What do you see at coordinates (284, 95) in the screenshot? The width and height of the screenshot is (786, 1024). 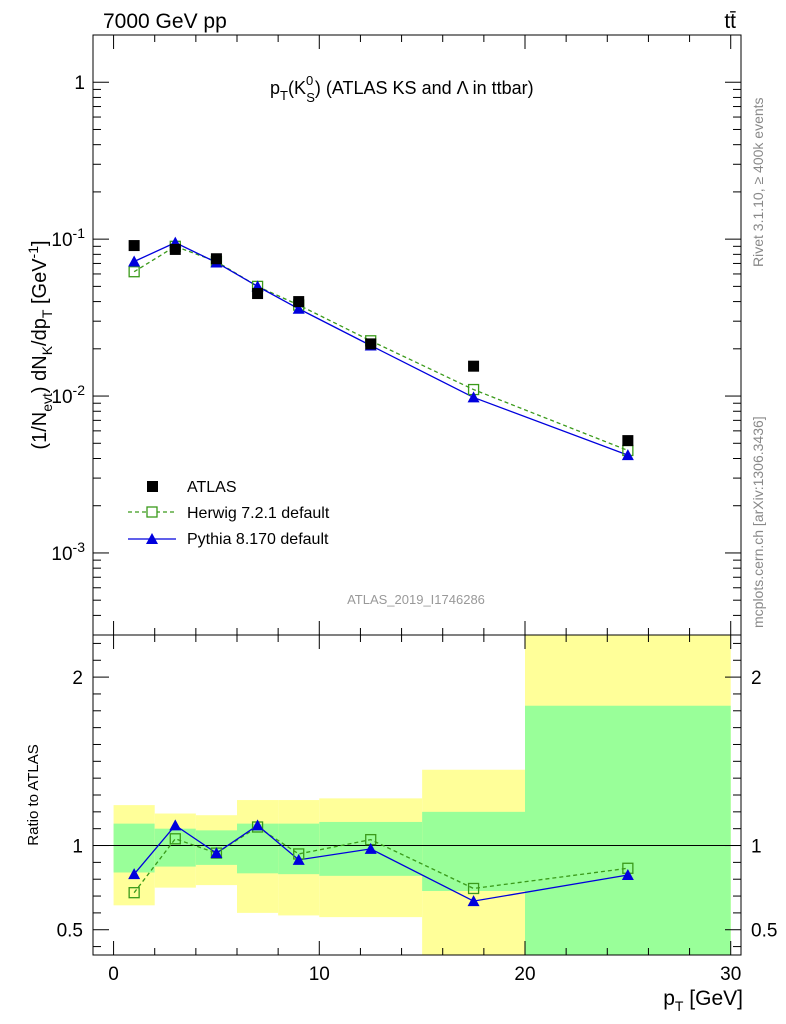 I see `title-pt-subscript: T` at bounding box center [284, 95].